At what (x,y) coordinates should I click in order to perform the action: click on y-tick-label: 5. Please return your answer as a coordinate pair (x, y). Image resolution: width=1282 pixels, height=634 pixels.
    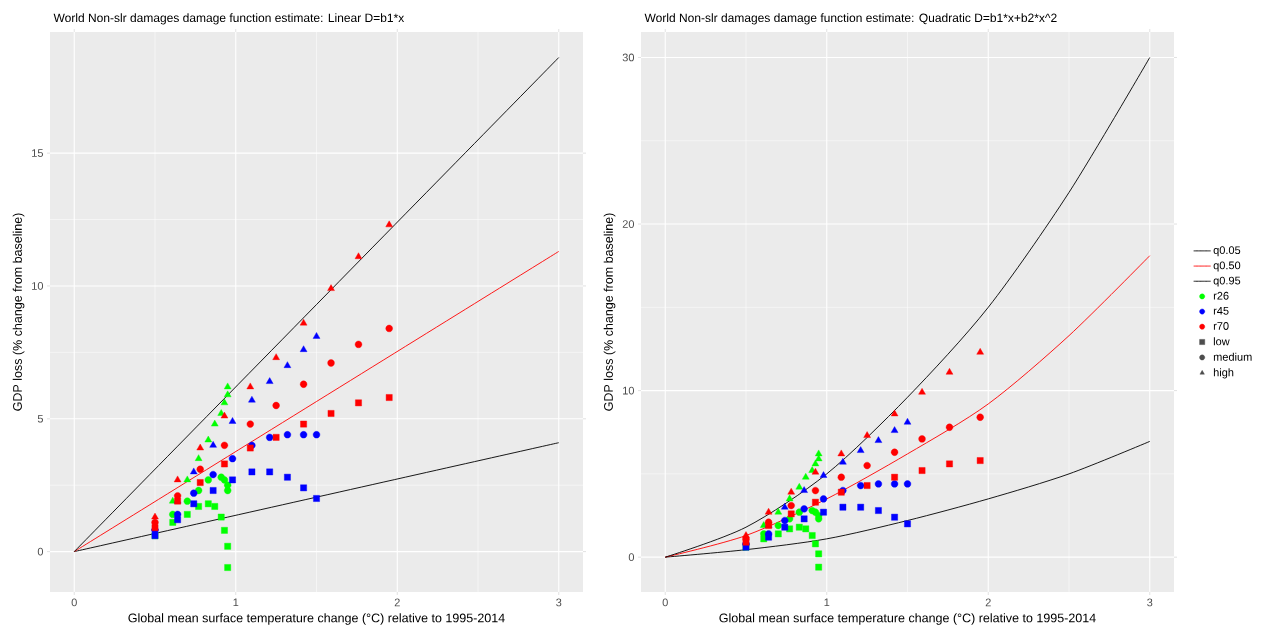
    Looking at the image, I should click on (40, 418).